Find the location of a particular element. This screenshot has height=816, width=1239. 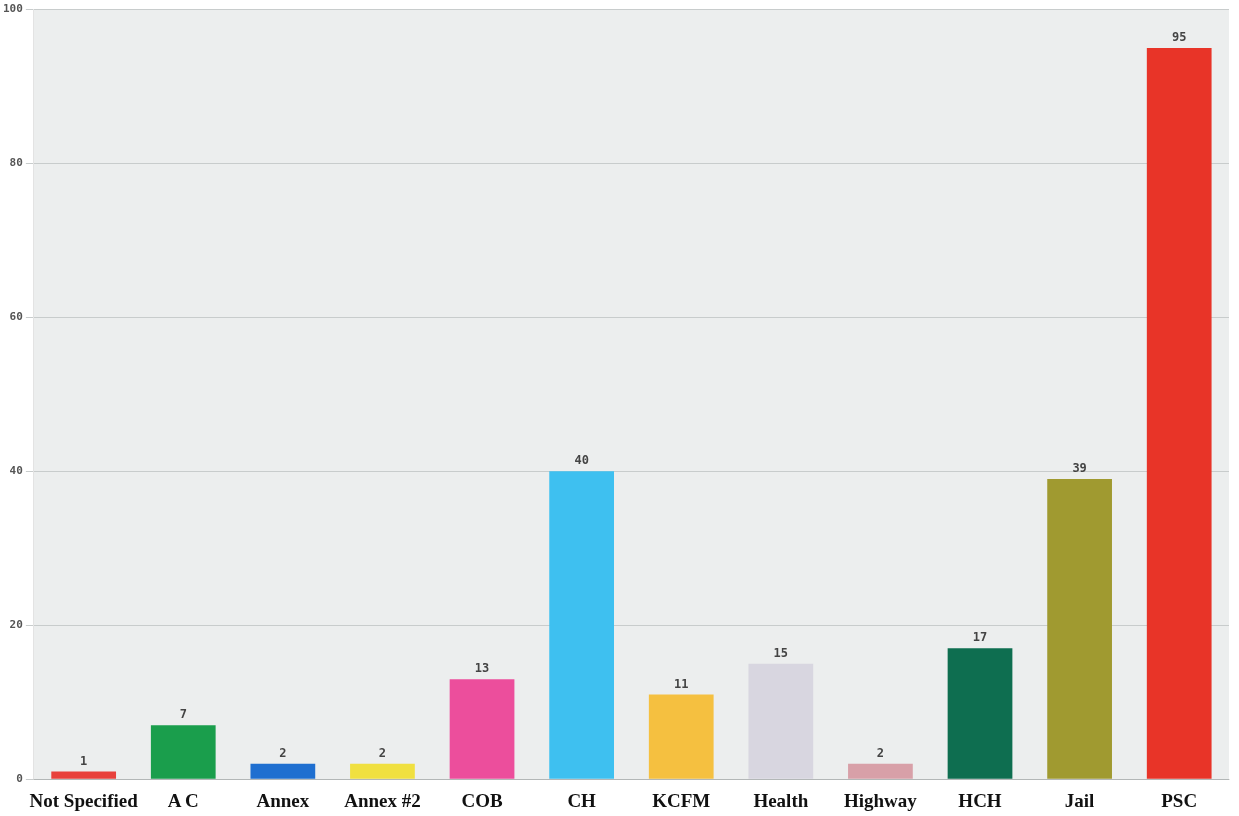

data-label: 40 is located at coordinates (581, 460).